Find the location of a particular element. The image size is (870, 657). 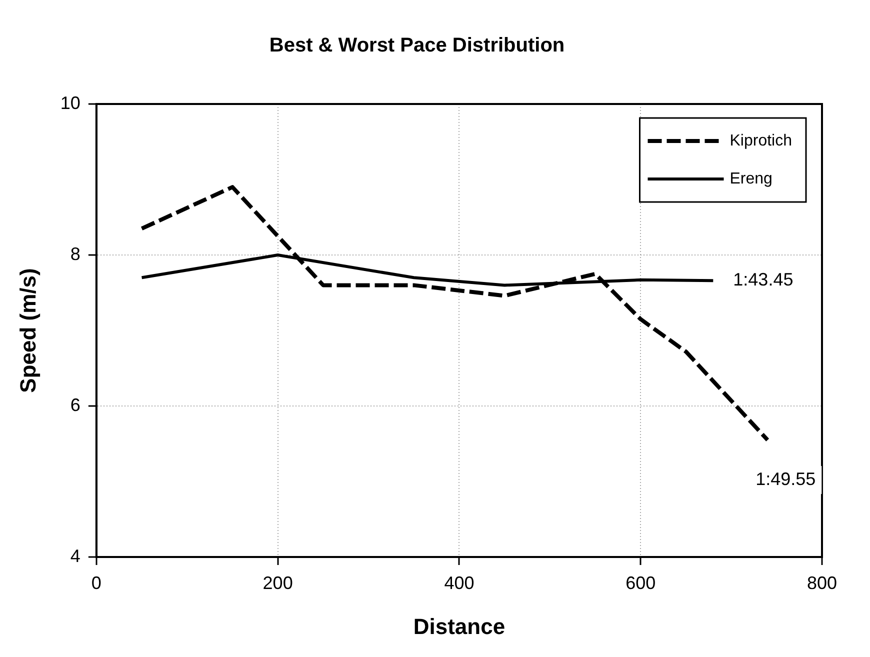

x-tick-label: 800 is located at coordinates (822, 582).